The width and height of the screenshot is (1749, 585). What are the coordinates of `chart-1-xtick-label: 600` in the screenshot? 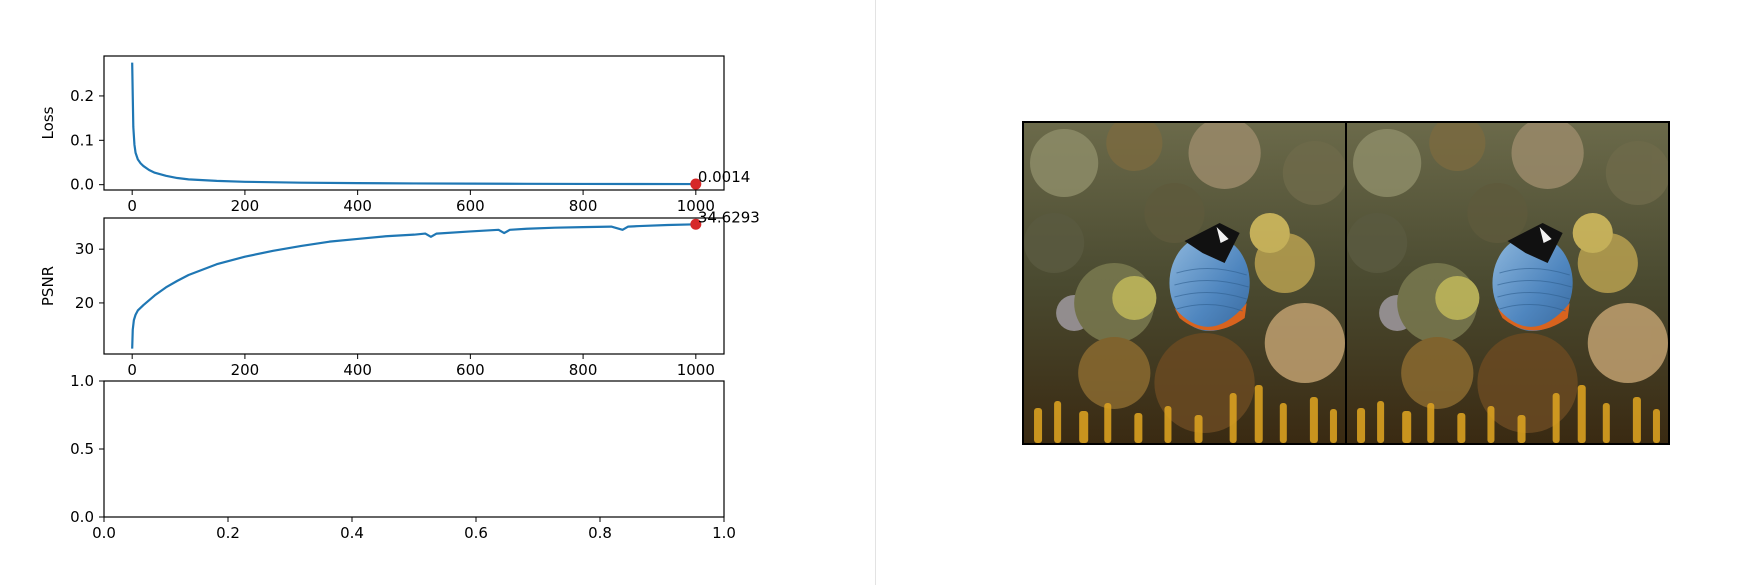 It's located at (470, 370).